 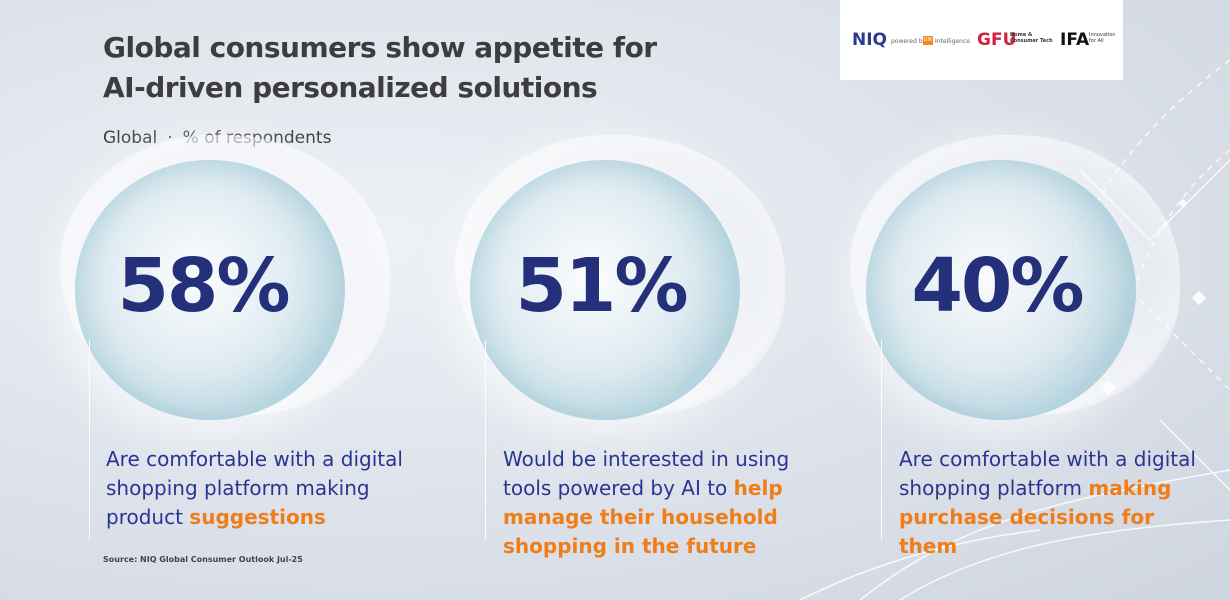 What do you see at coordinates (203, 286) in the screenshot?
I see `stat-value-1: 58%` at bounding box center [203, 286].